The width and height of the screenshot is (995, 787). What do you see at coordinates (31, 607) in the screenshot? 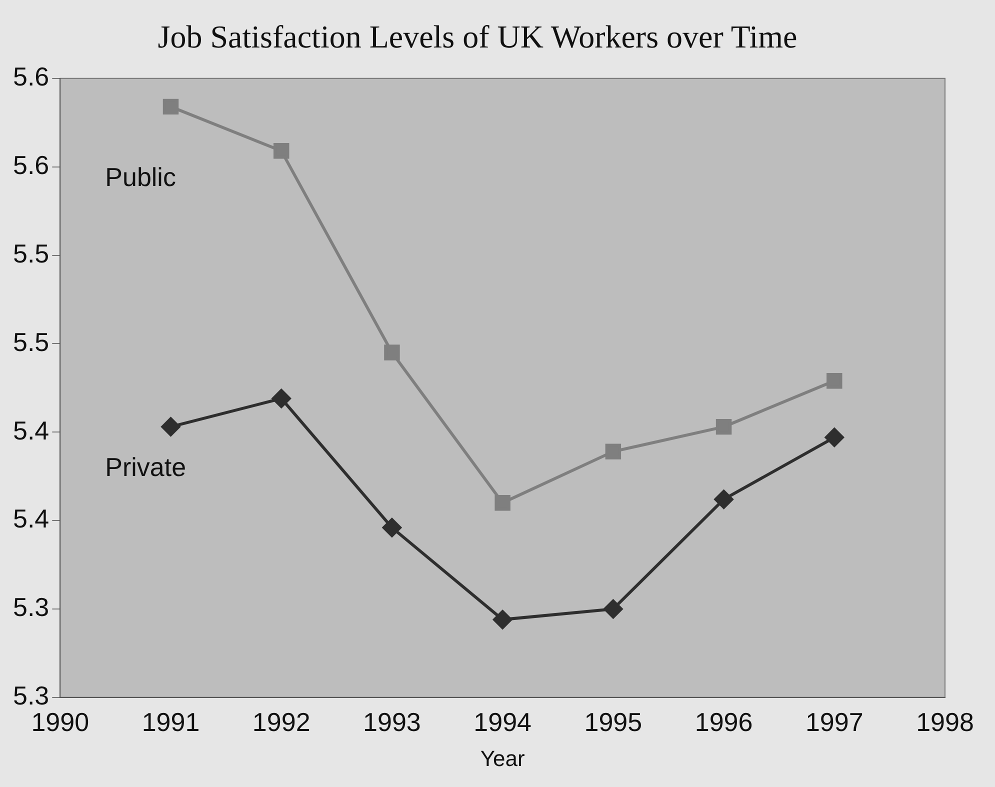
I see `y-tick-label: 5.3` at bounding box center [31, 607].